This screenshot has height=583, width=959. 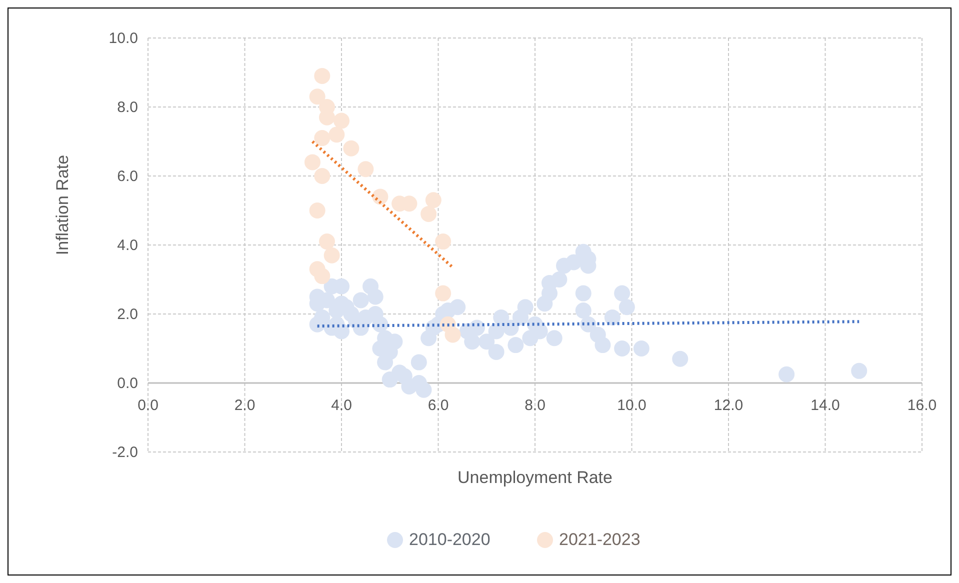 What do you see at coordinates (535, 405) in the screenshot?
I see `x-tick-label: 8.0` at bounding box center [535, 405].